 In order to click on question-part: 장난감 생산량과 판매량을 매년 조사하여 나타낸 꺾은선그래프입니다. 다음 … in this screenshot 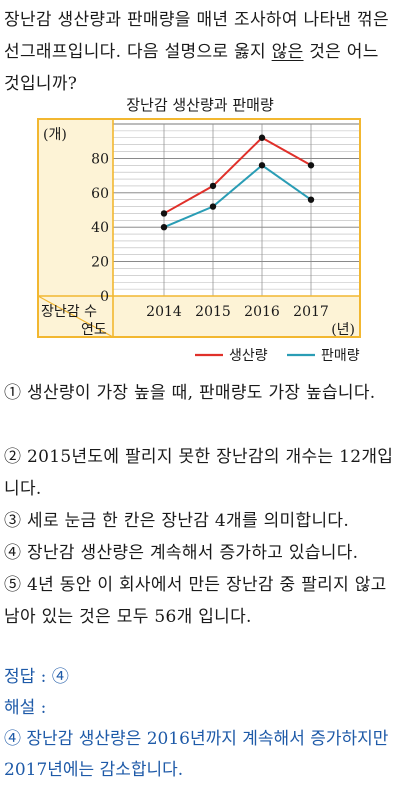, I will do `click(196, 36)`.